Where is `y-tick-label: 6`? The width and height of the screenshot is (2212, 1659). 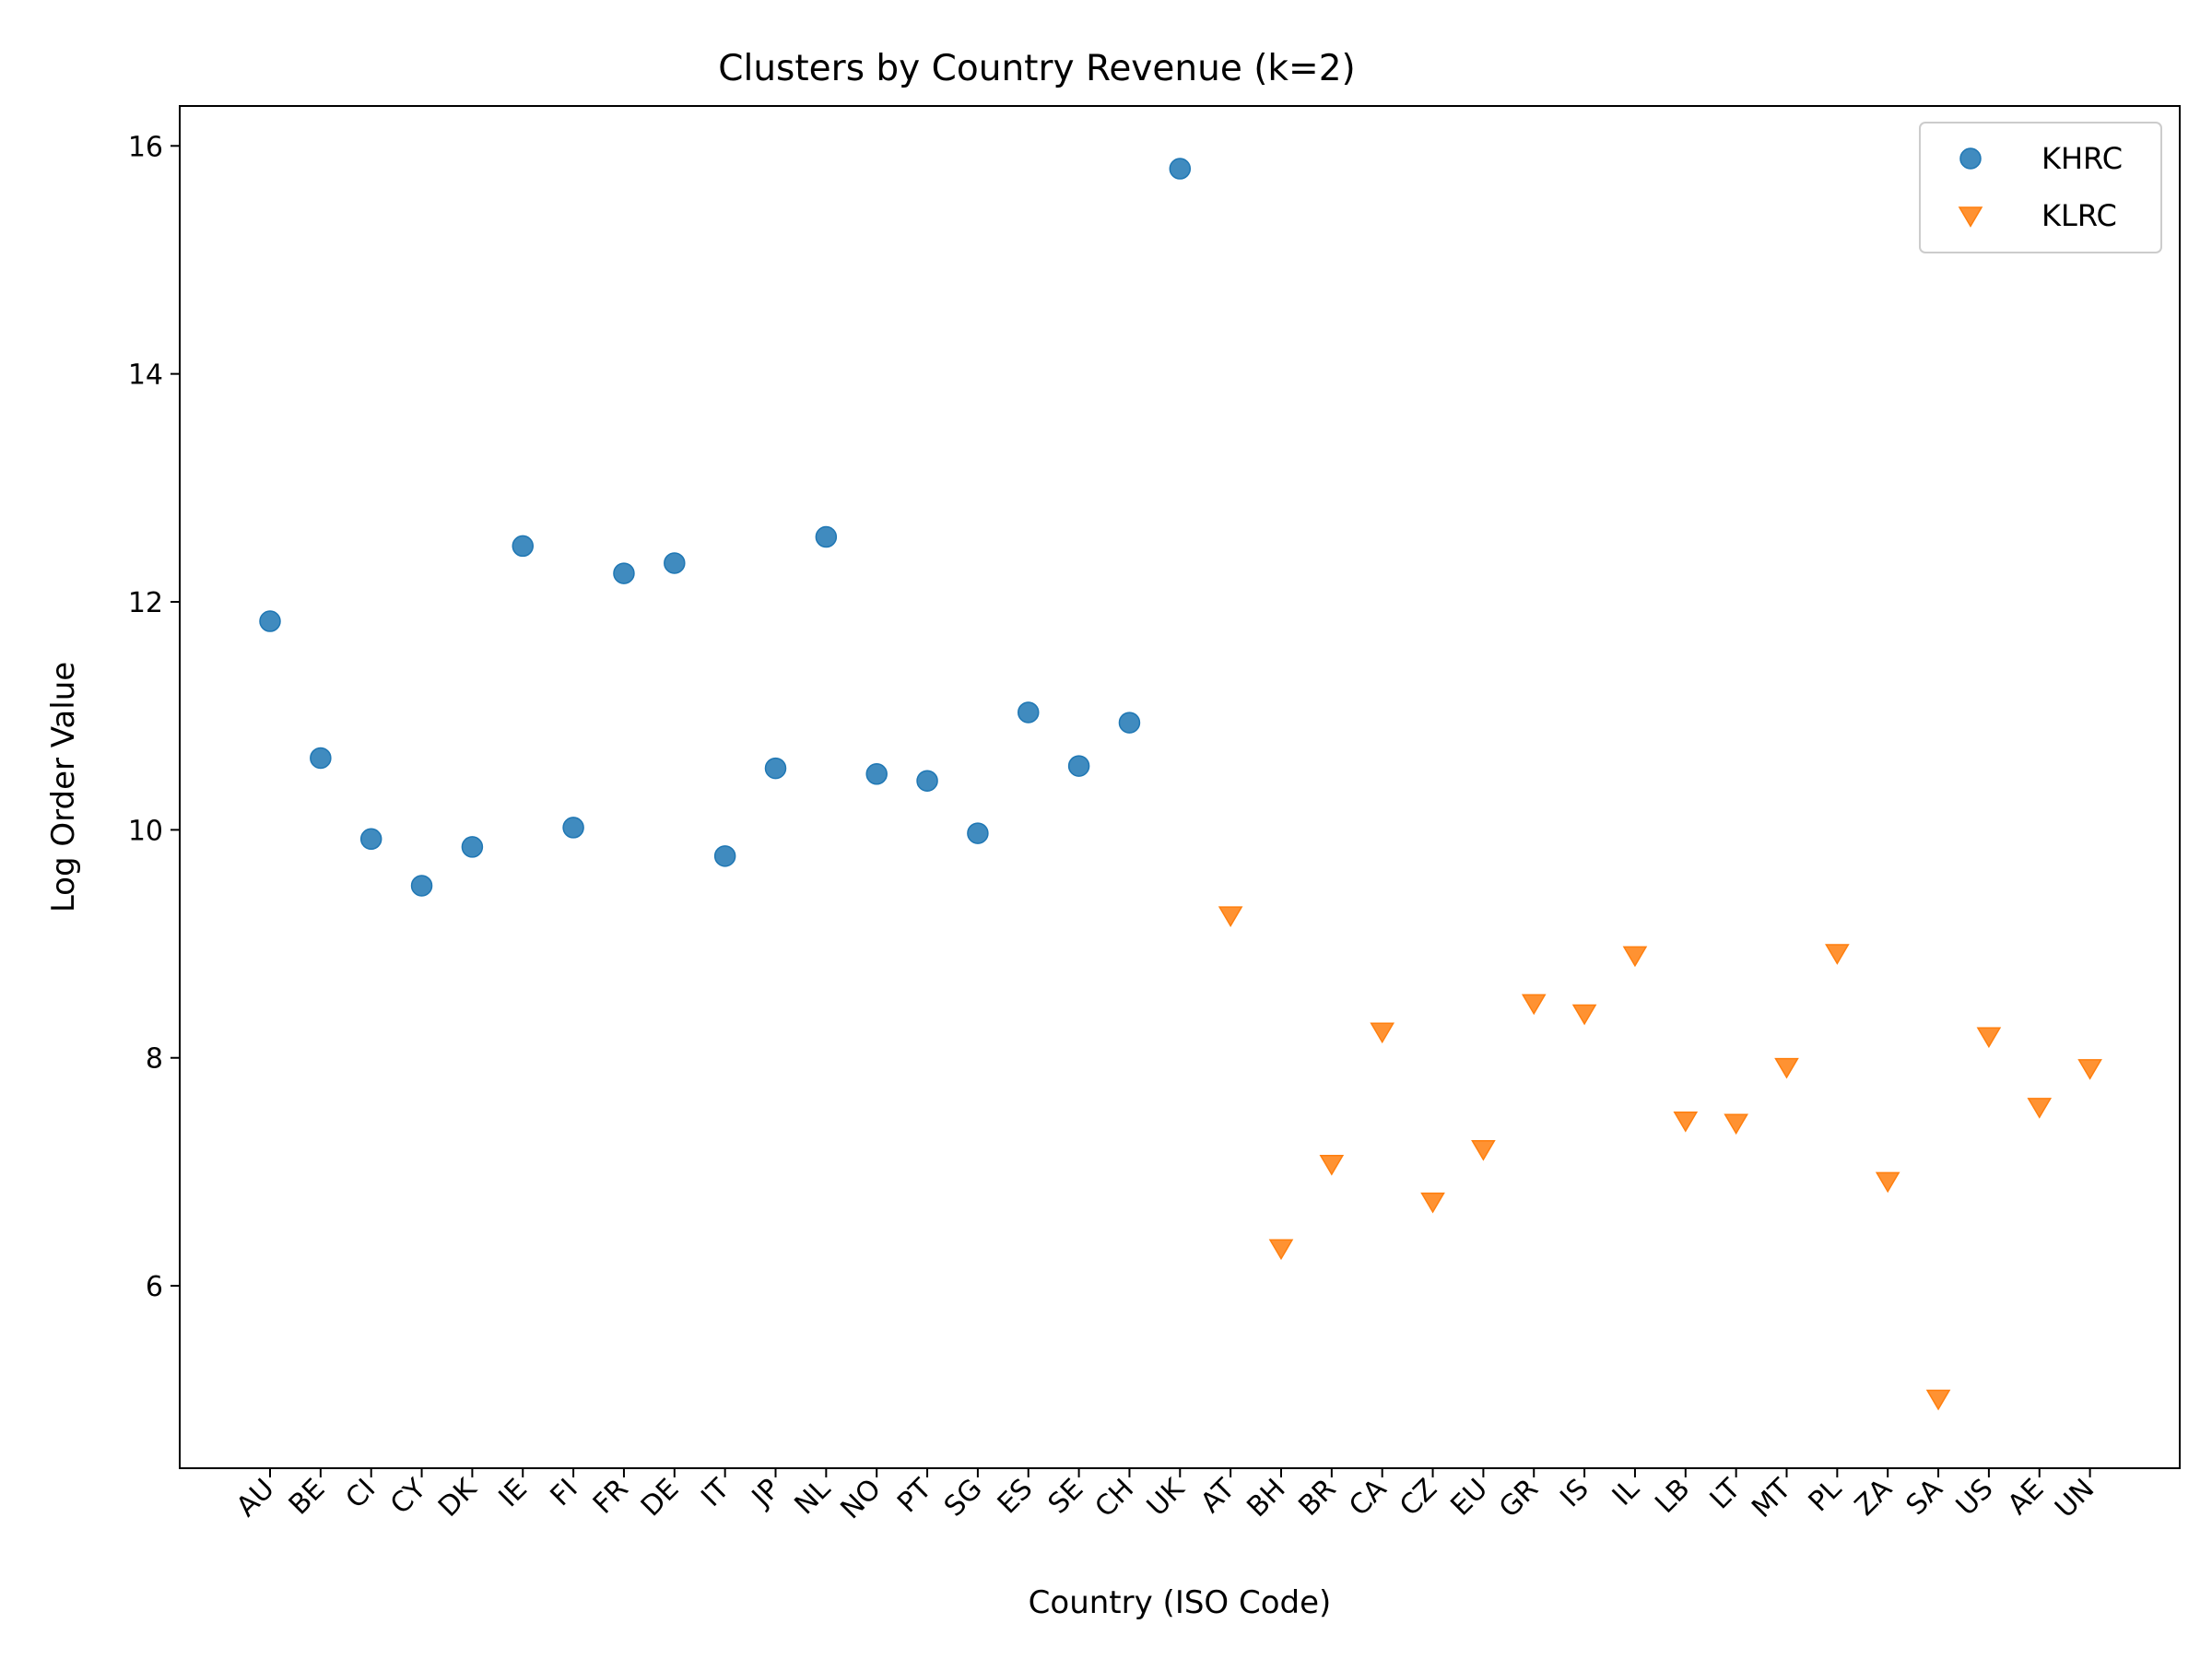
y-tick-label: 6 is located at coordinates (154, 1287).